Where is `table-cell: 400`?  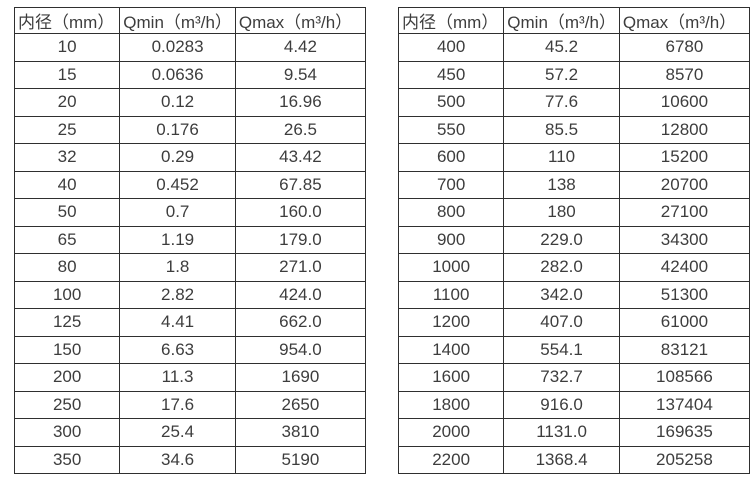
table-cell: 400 is located at coordinates (451, 47).